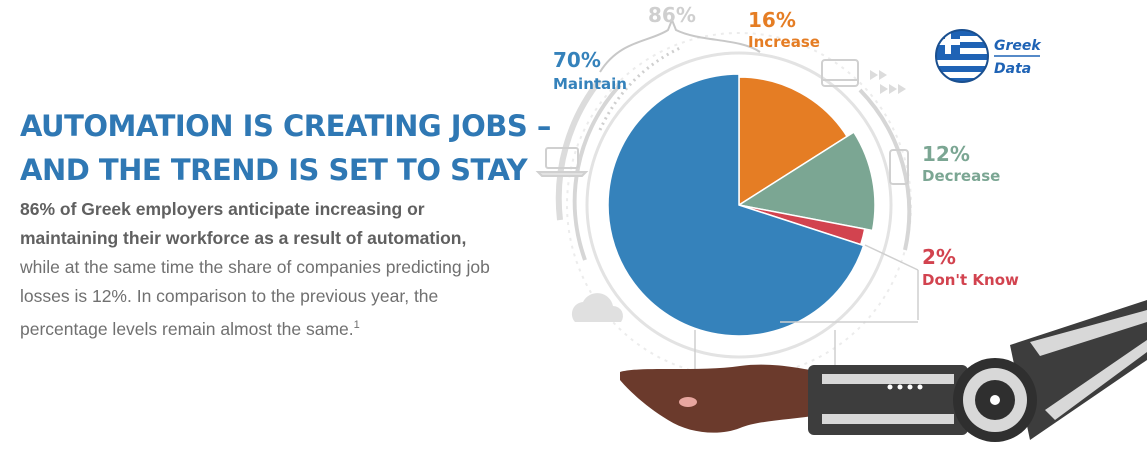 The width and height of the screenshot is (1147, 459). What do you see at coordinates (888, 82) in the screenshot?
I see `fast-forward-icon` at bounding box center [888, 82].